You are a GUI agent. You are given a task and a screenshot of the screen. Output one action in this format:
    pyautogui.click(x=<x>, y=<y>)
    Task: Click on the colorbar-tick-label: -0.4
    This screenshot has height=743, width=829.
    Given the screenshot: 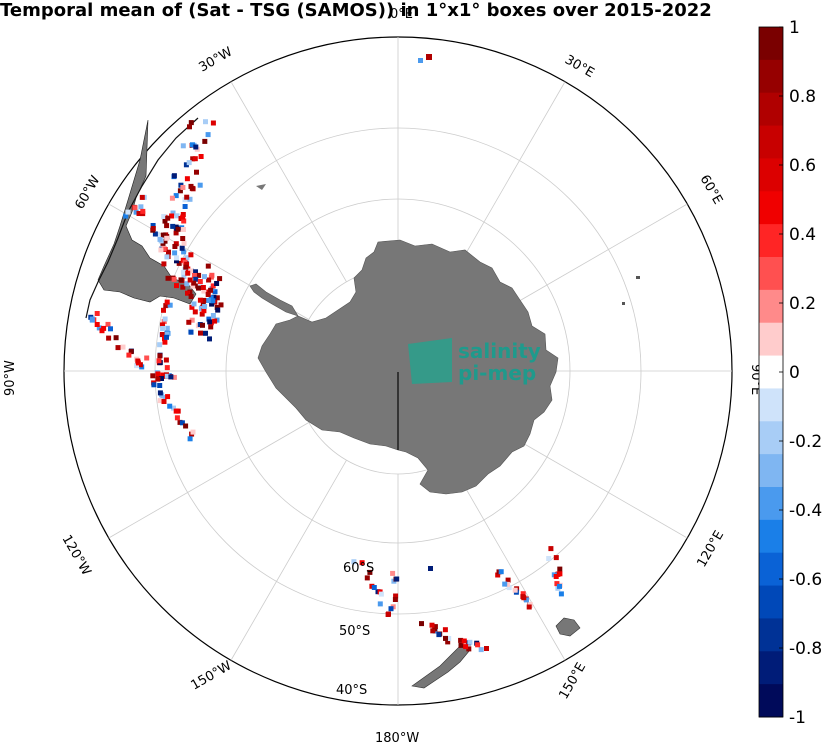 What is the action you would take?
    pyautogui.click(x=805, y=511)
    